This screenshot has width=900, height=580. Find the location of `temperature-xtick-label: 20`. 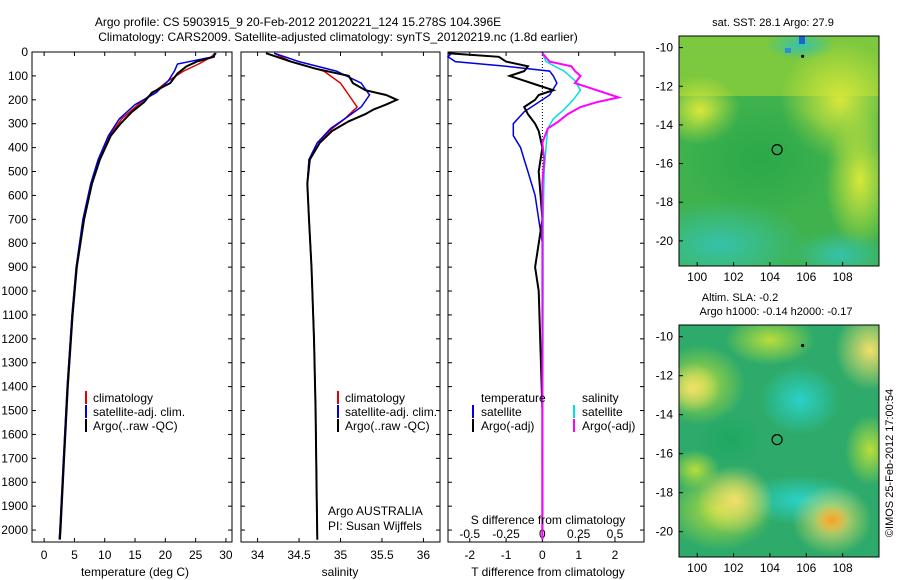

temperature-xtick-label: 20 is located at coordinates (166, 555).